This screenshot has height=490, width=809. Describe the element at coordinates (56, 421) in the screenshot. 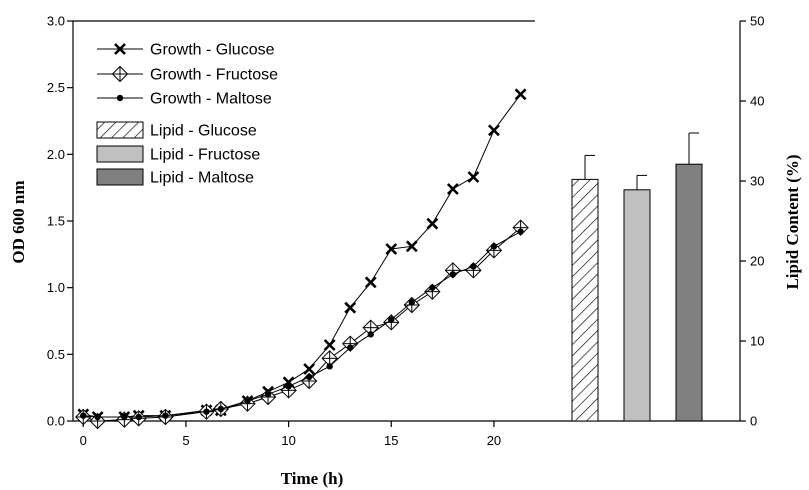

I see `y-tick-label: 0.0` at that location.